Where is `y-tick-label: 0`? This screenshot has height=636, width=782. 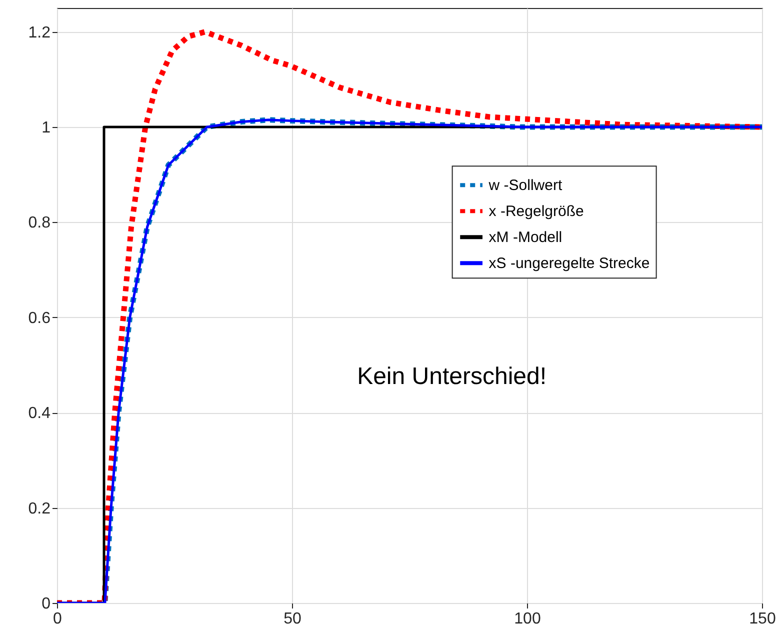
y-tick-label: 0 is located at coordinates (46, 604).